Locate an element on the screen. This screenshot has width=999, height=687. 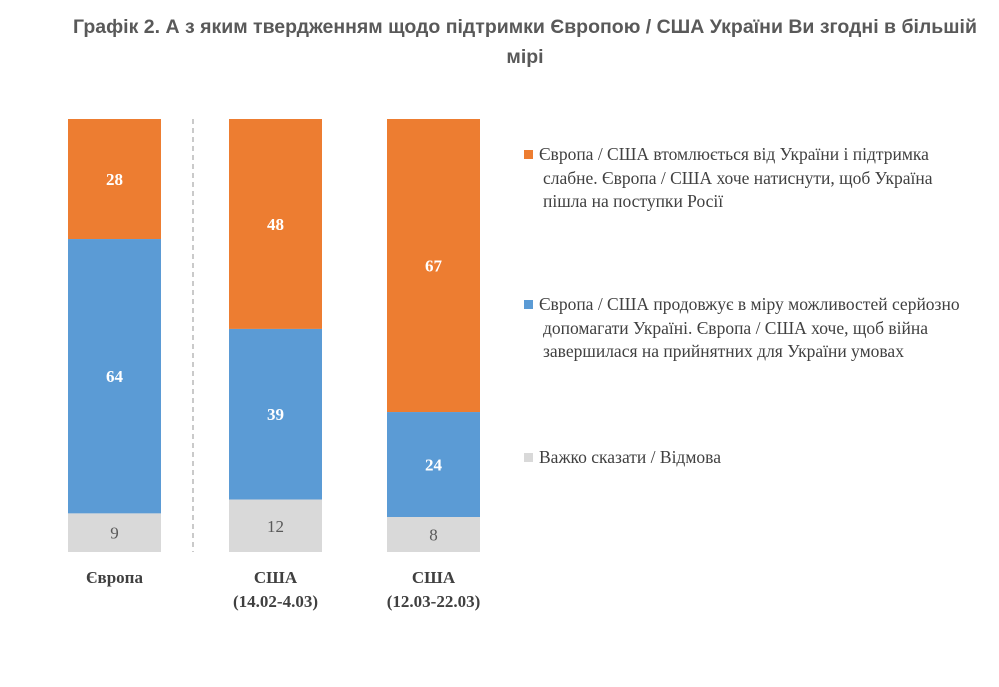
legend-item: Важко сказати / Відмова is located at coordinates (744, 458).